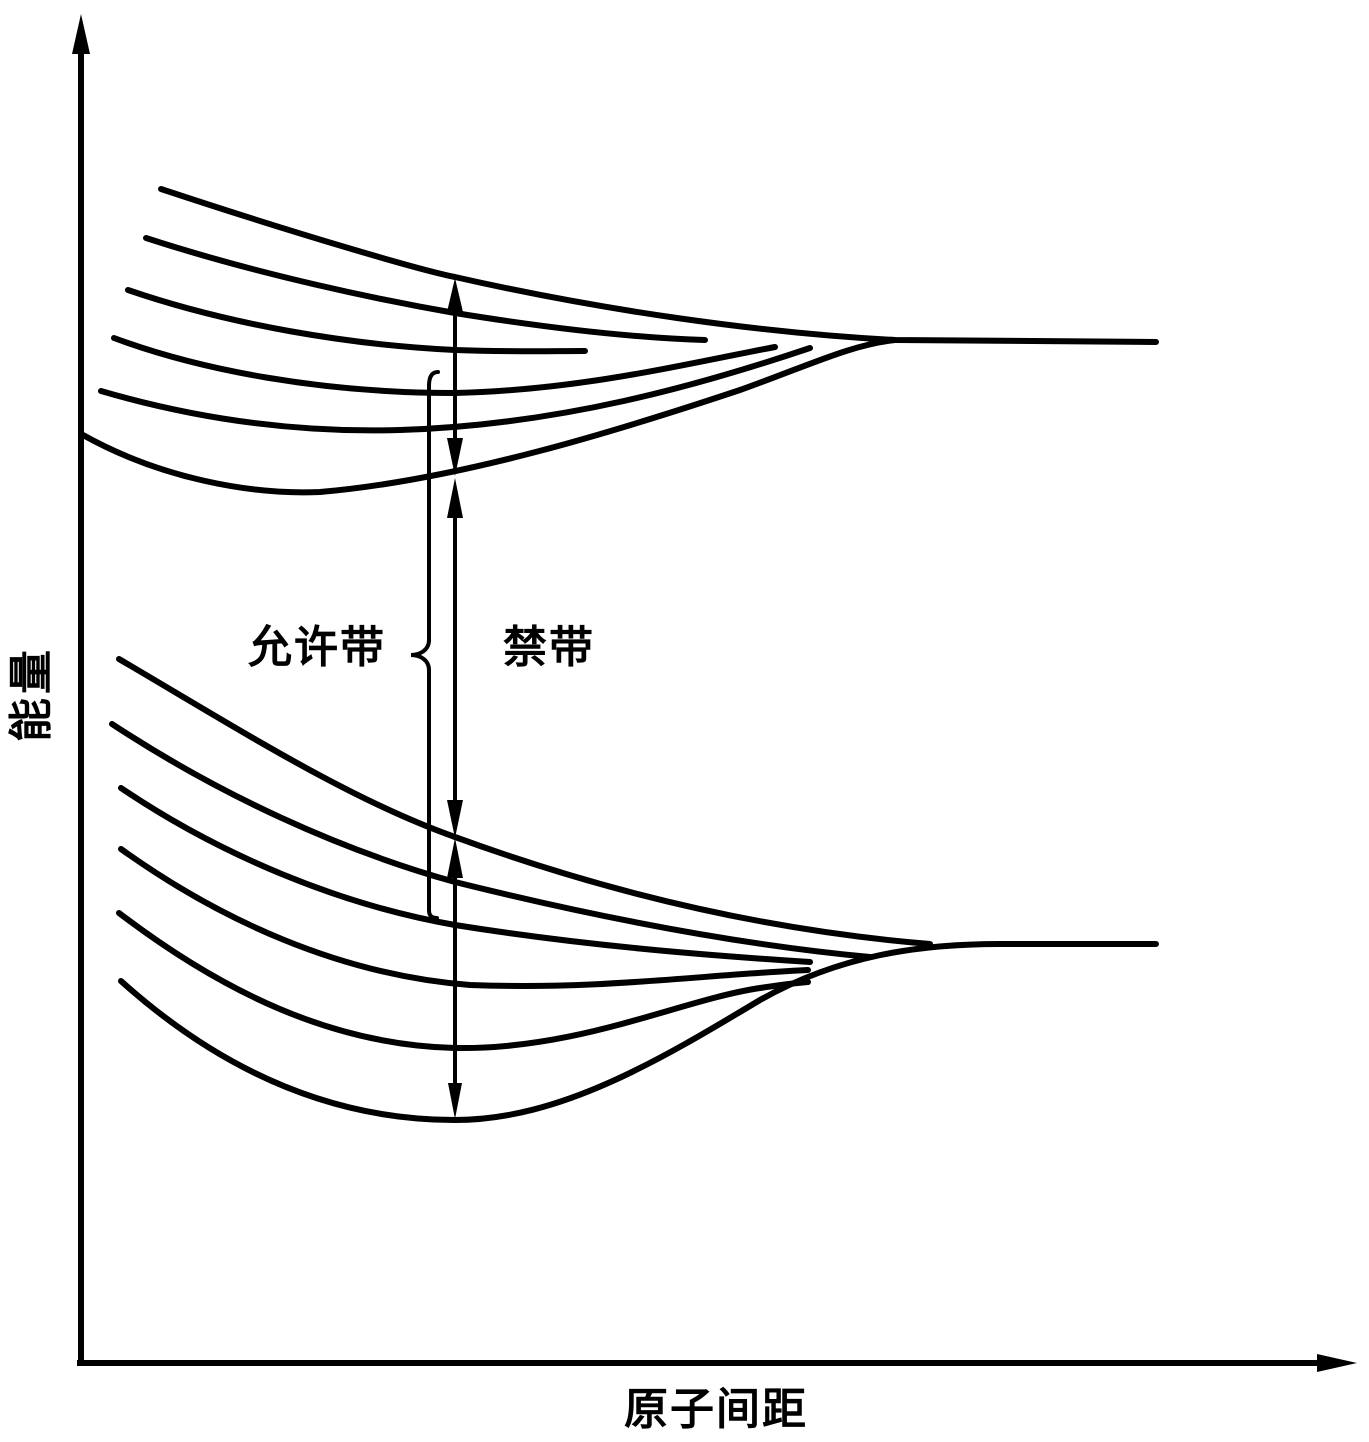 The height and width of the screenshot is (1442, 1369). What do you see at coordinates (455, 295) in the screenshot?
I see `allowed-band-upper-arrowhead-up-icon` at bounding box center [455, 295].